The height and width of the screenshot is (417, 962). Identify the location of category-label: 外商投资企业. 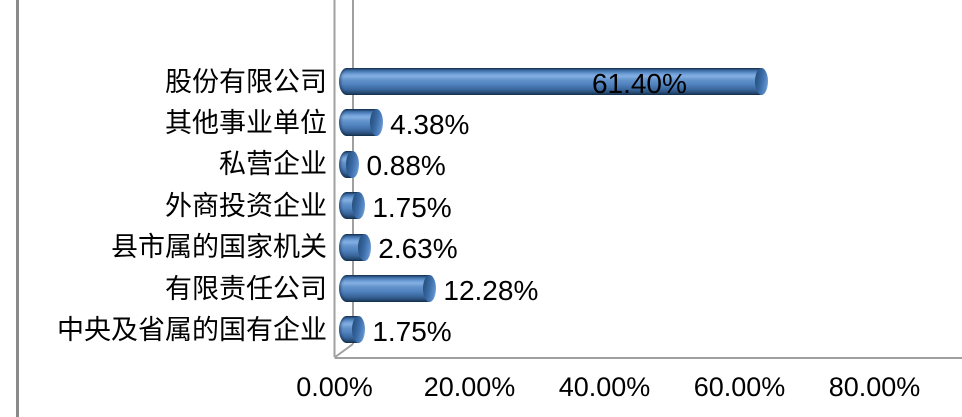
(246, 206).